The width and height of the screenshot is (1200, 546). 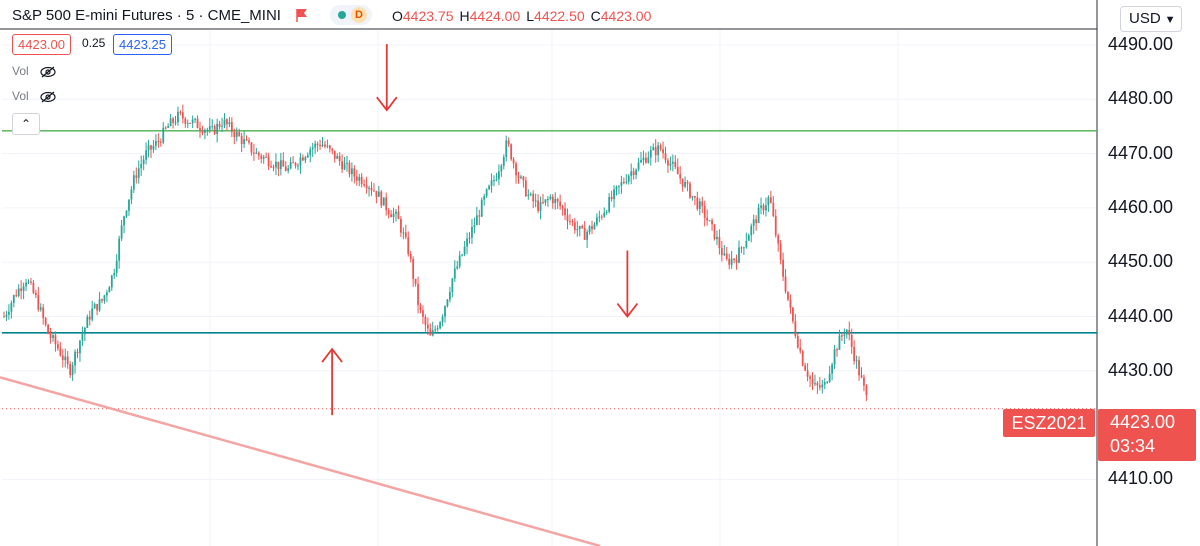 I want to click on ask-price: 4423.25, so click(x=142, y=44).